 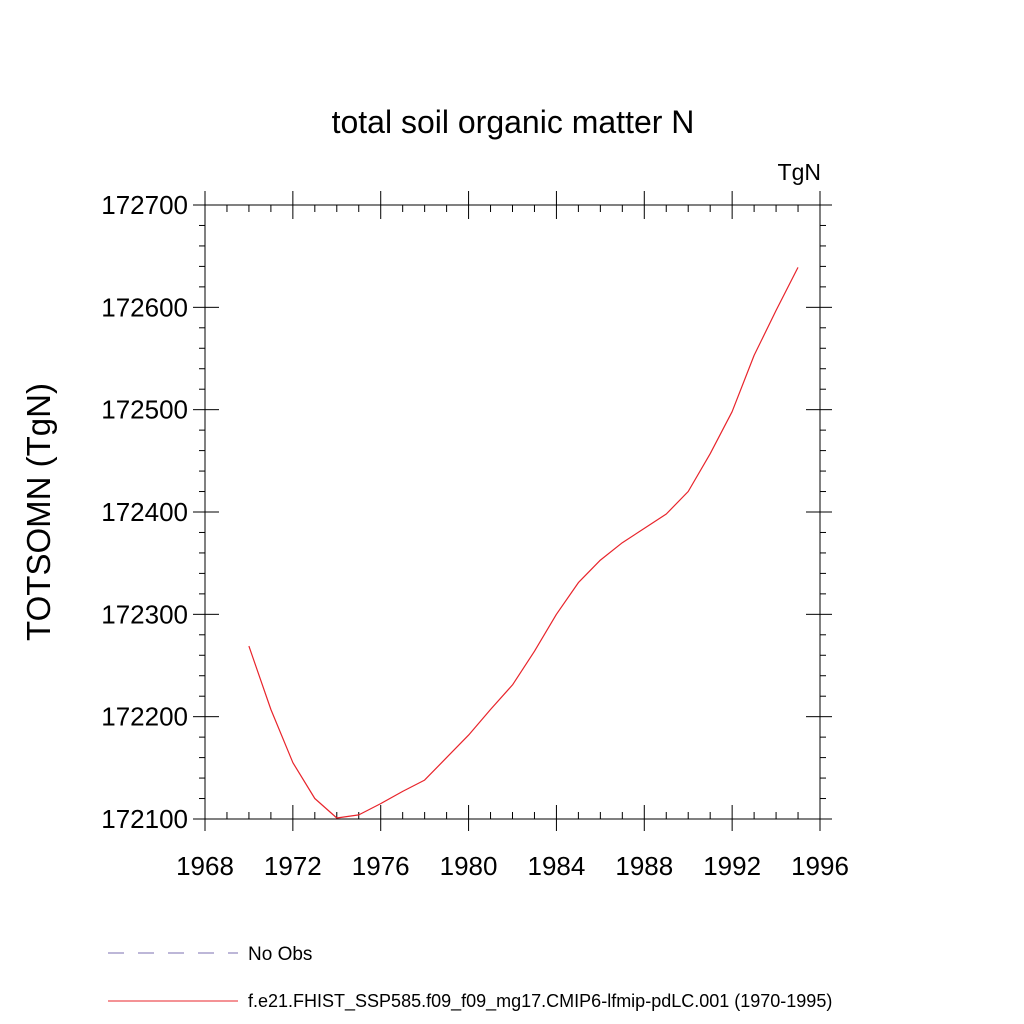 I want to click on y-tick-label: 172300, so click(x=144, y=614).